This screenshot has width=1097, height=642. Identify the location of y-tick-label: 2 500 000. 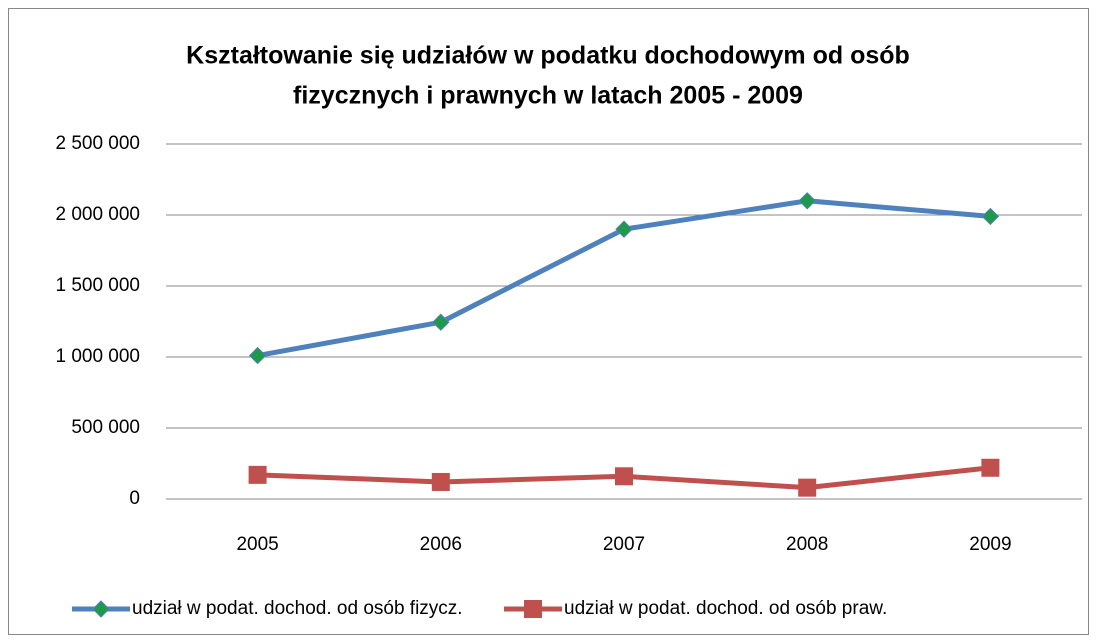
(97, 143).